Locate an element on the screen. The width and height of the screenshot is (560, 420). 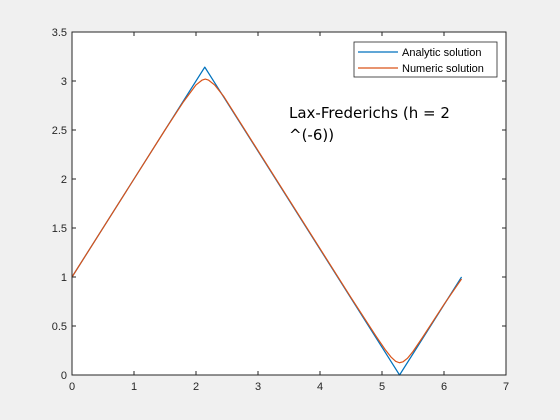
annotation-line: ^(-6)) is located at coordinates (311, 135).